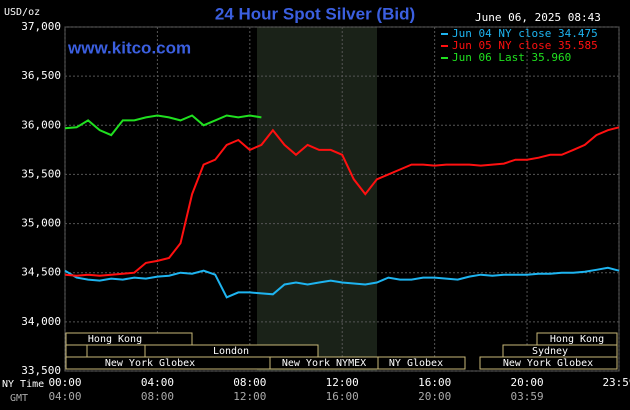 Image resolution: width=630 pixels, height=410 pixels. I want to click on x2-tick-label: 12:00, so click(249, 396).